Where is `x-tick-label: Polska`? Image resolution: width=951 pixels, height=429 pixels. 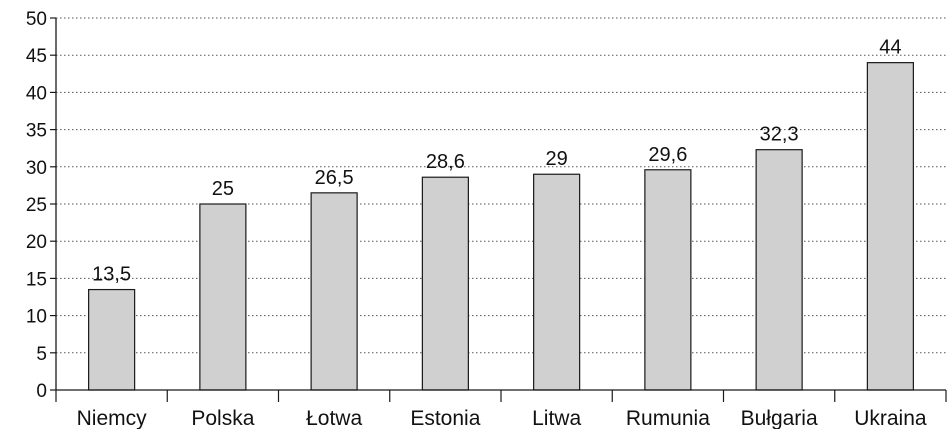 x-tick-label: Polska is located at coordinates (222, 418).